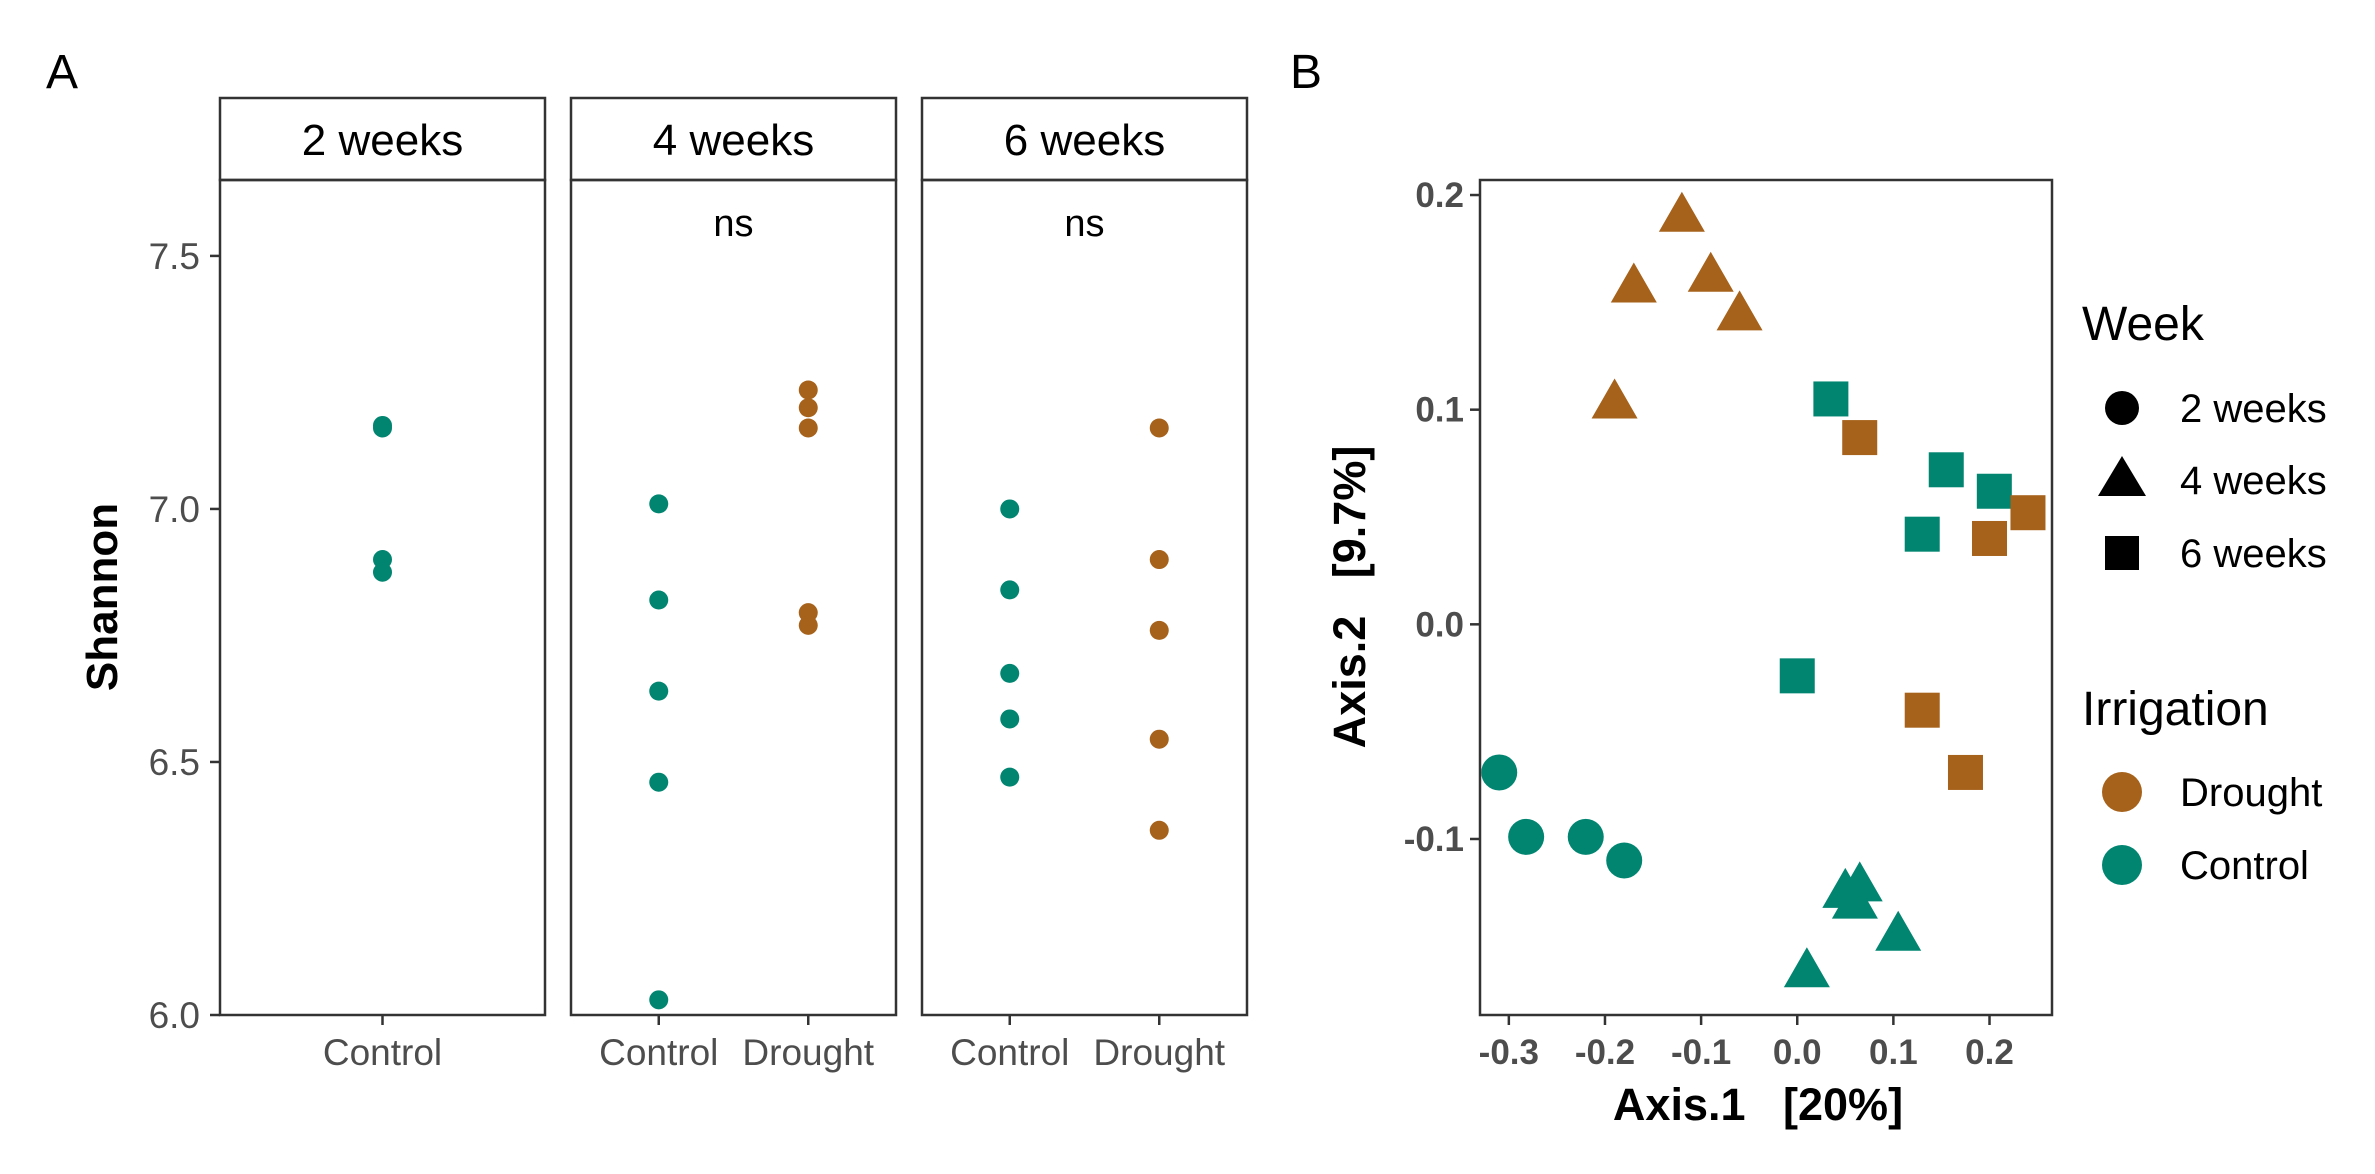  What do you see at coordinates (2122, 553) in the screenshot?
I see `legend-square-icon` at bounding box center [2122, 553].